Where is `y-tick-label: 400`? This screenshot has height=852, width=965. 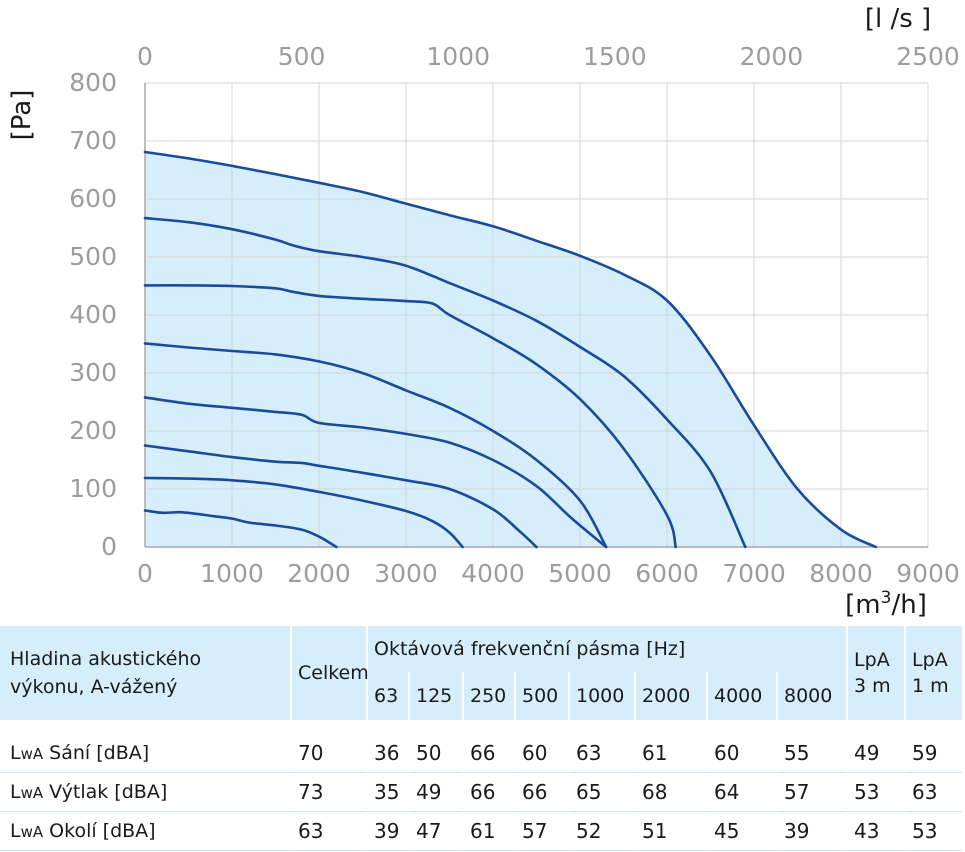
y-tick-label: 400 is located at coordinates (93, 314).